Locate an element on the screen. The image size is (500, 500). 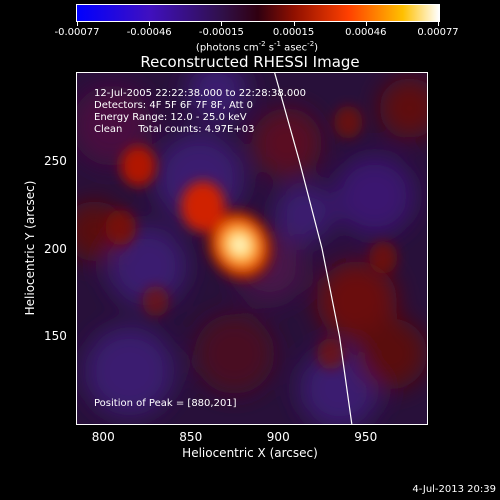
colorbar-units: (photons cm-2 s-1 asec-2) is located at coordinates (257, 47).